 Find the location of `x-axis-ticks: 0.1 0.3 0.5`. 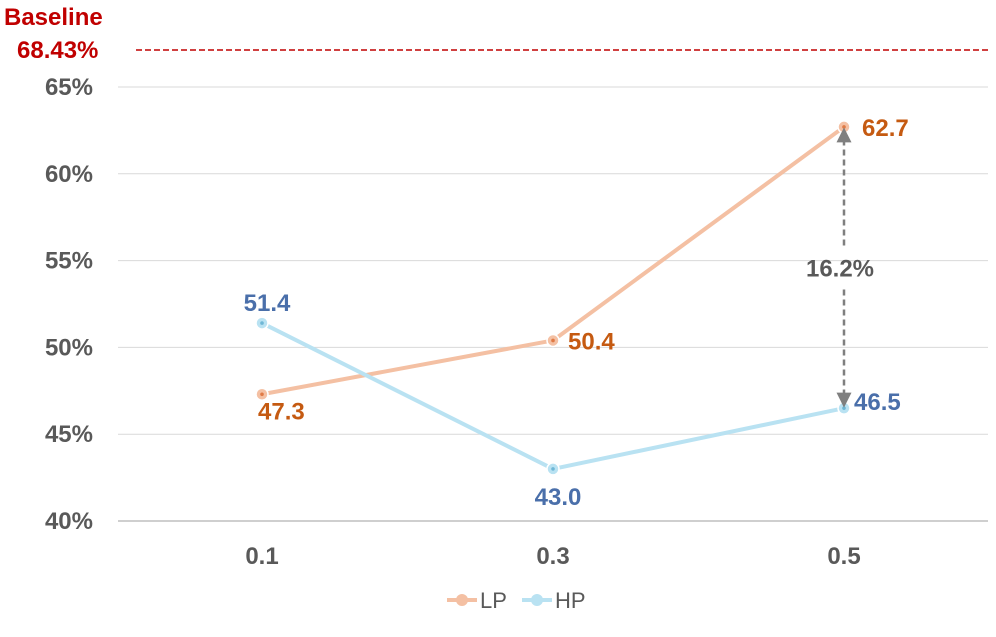

x-axis-ticks: 0.1 0.3 0.5 is located at coordinates (552, 556).